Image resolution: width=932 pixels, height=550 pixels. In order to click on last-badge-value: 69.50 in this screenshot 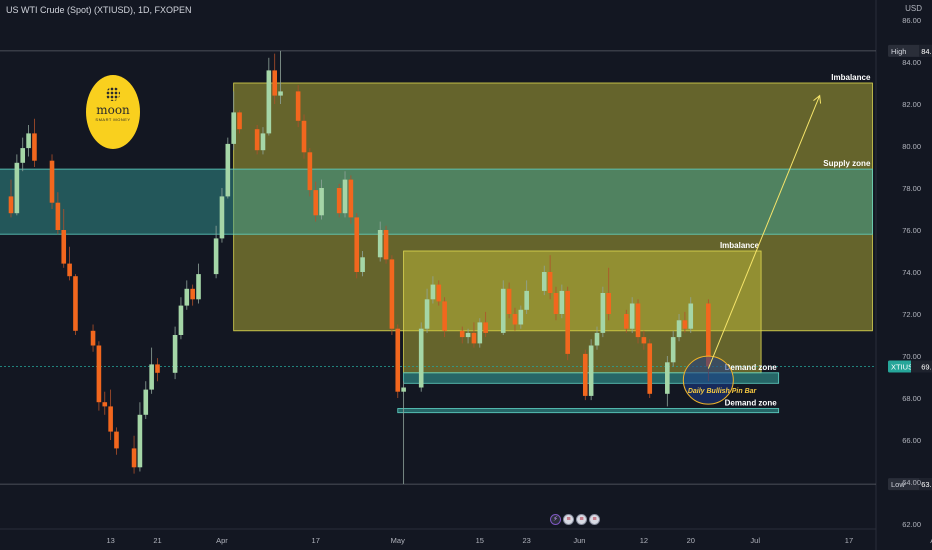, I will do `click(926, 367)`.